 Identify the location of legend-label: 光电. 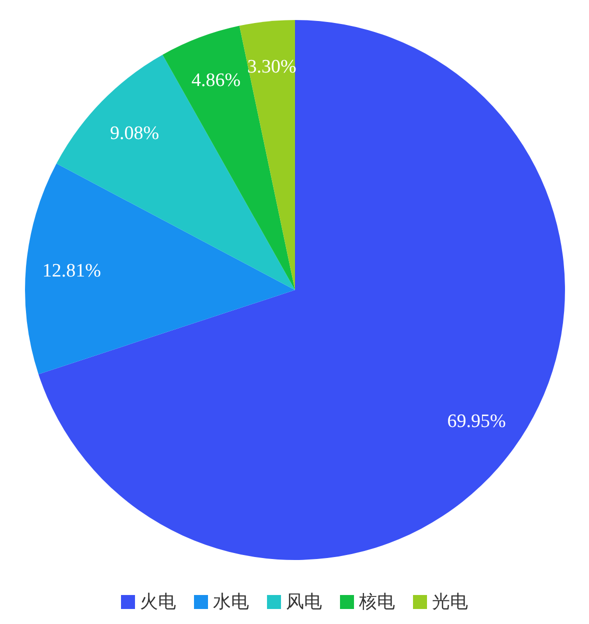
(450, 602).